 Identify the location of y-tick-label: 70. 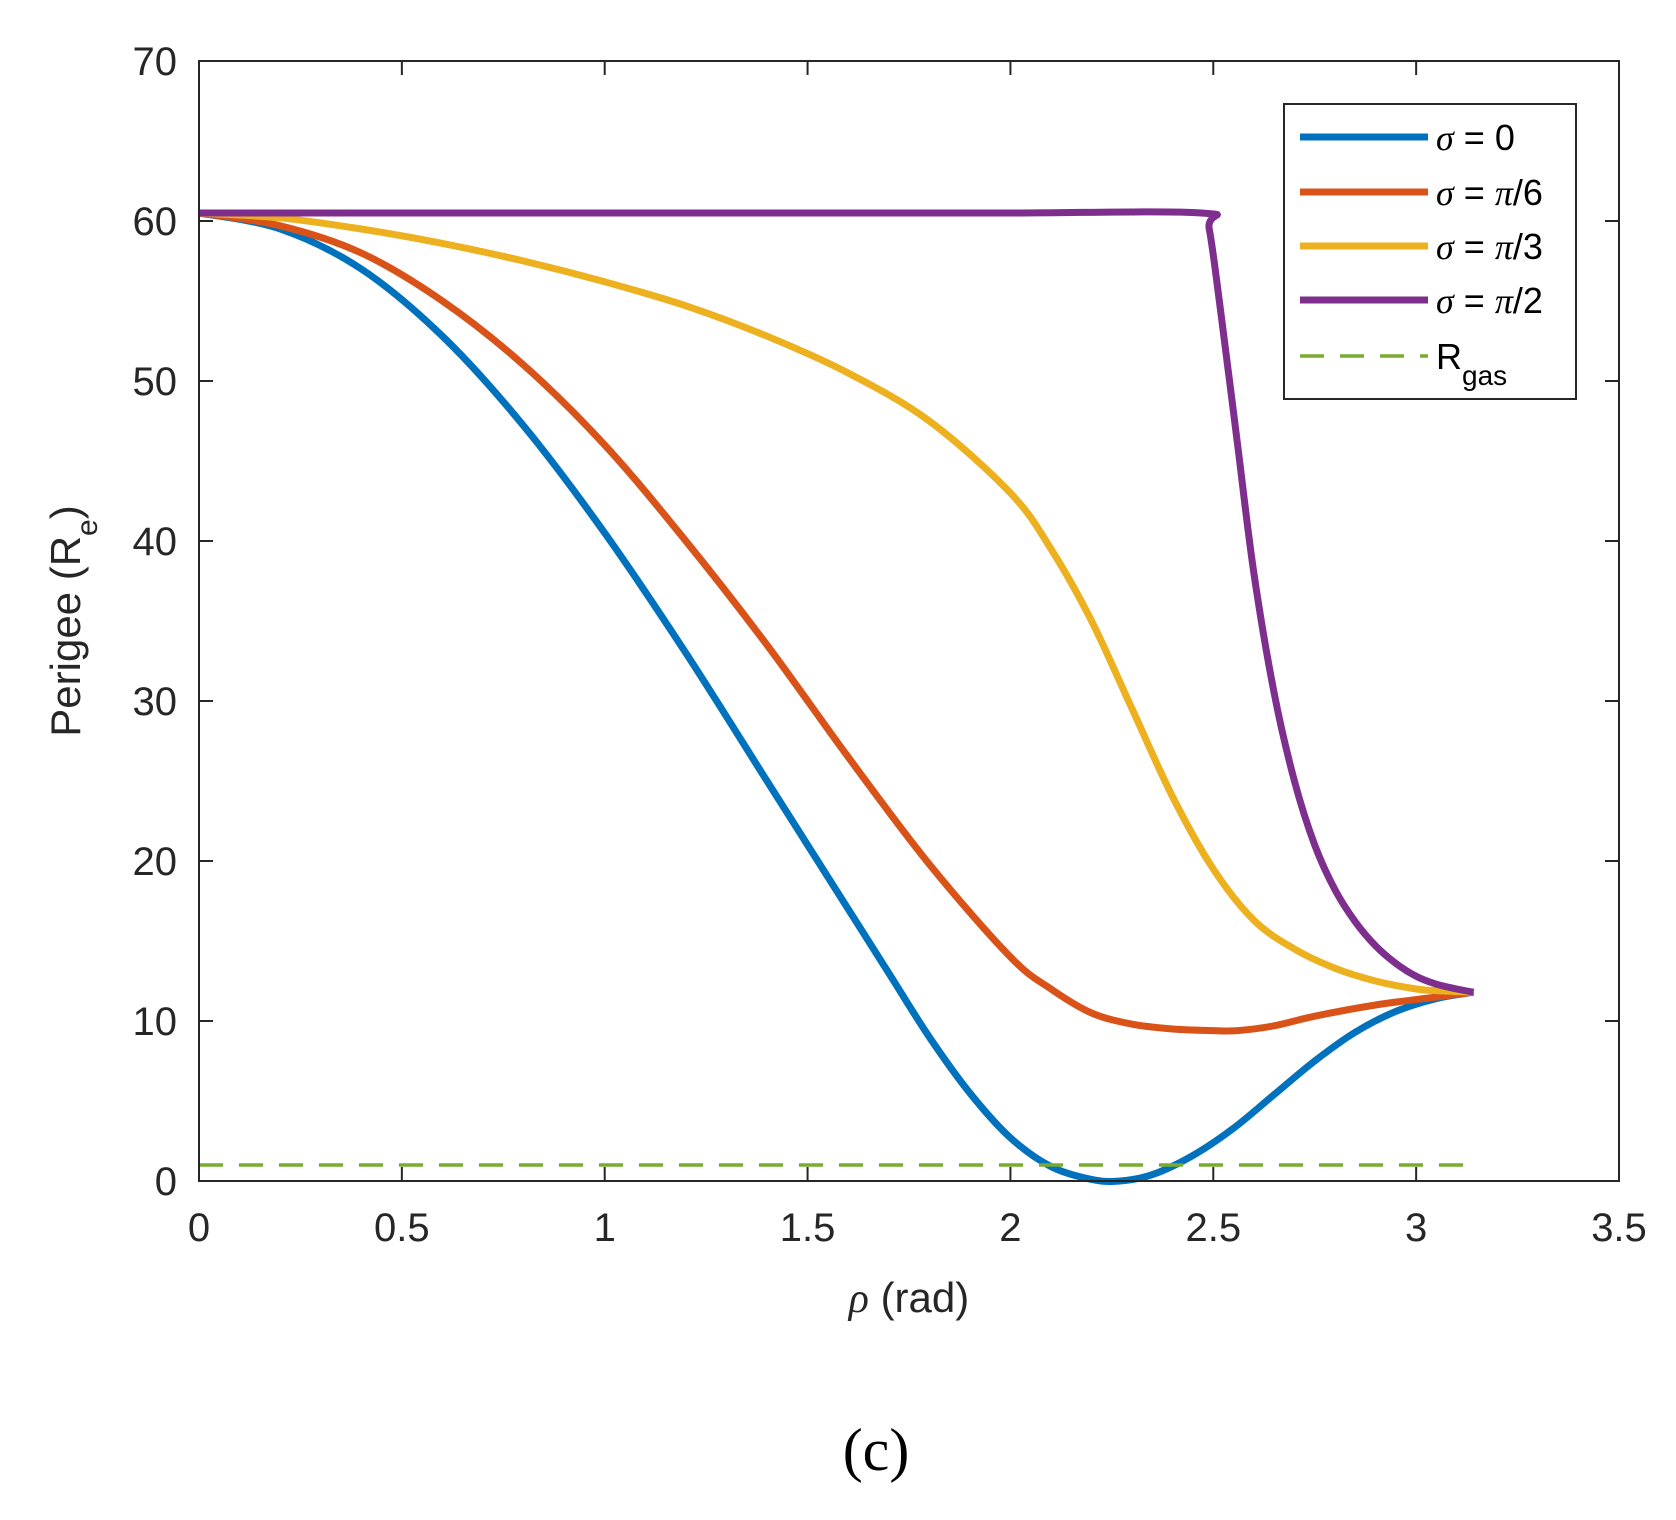
(155, 62).